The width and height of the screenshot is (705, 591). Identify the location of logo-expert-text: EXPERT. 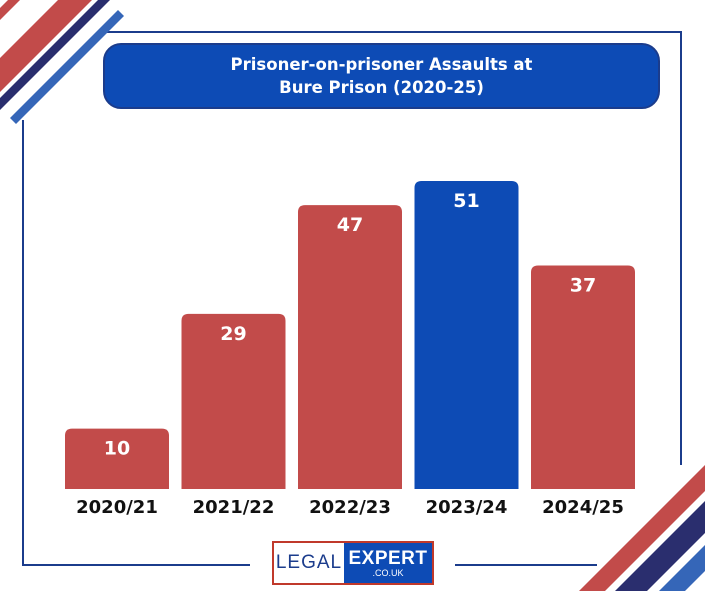
(388, 558).